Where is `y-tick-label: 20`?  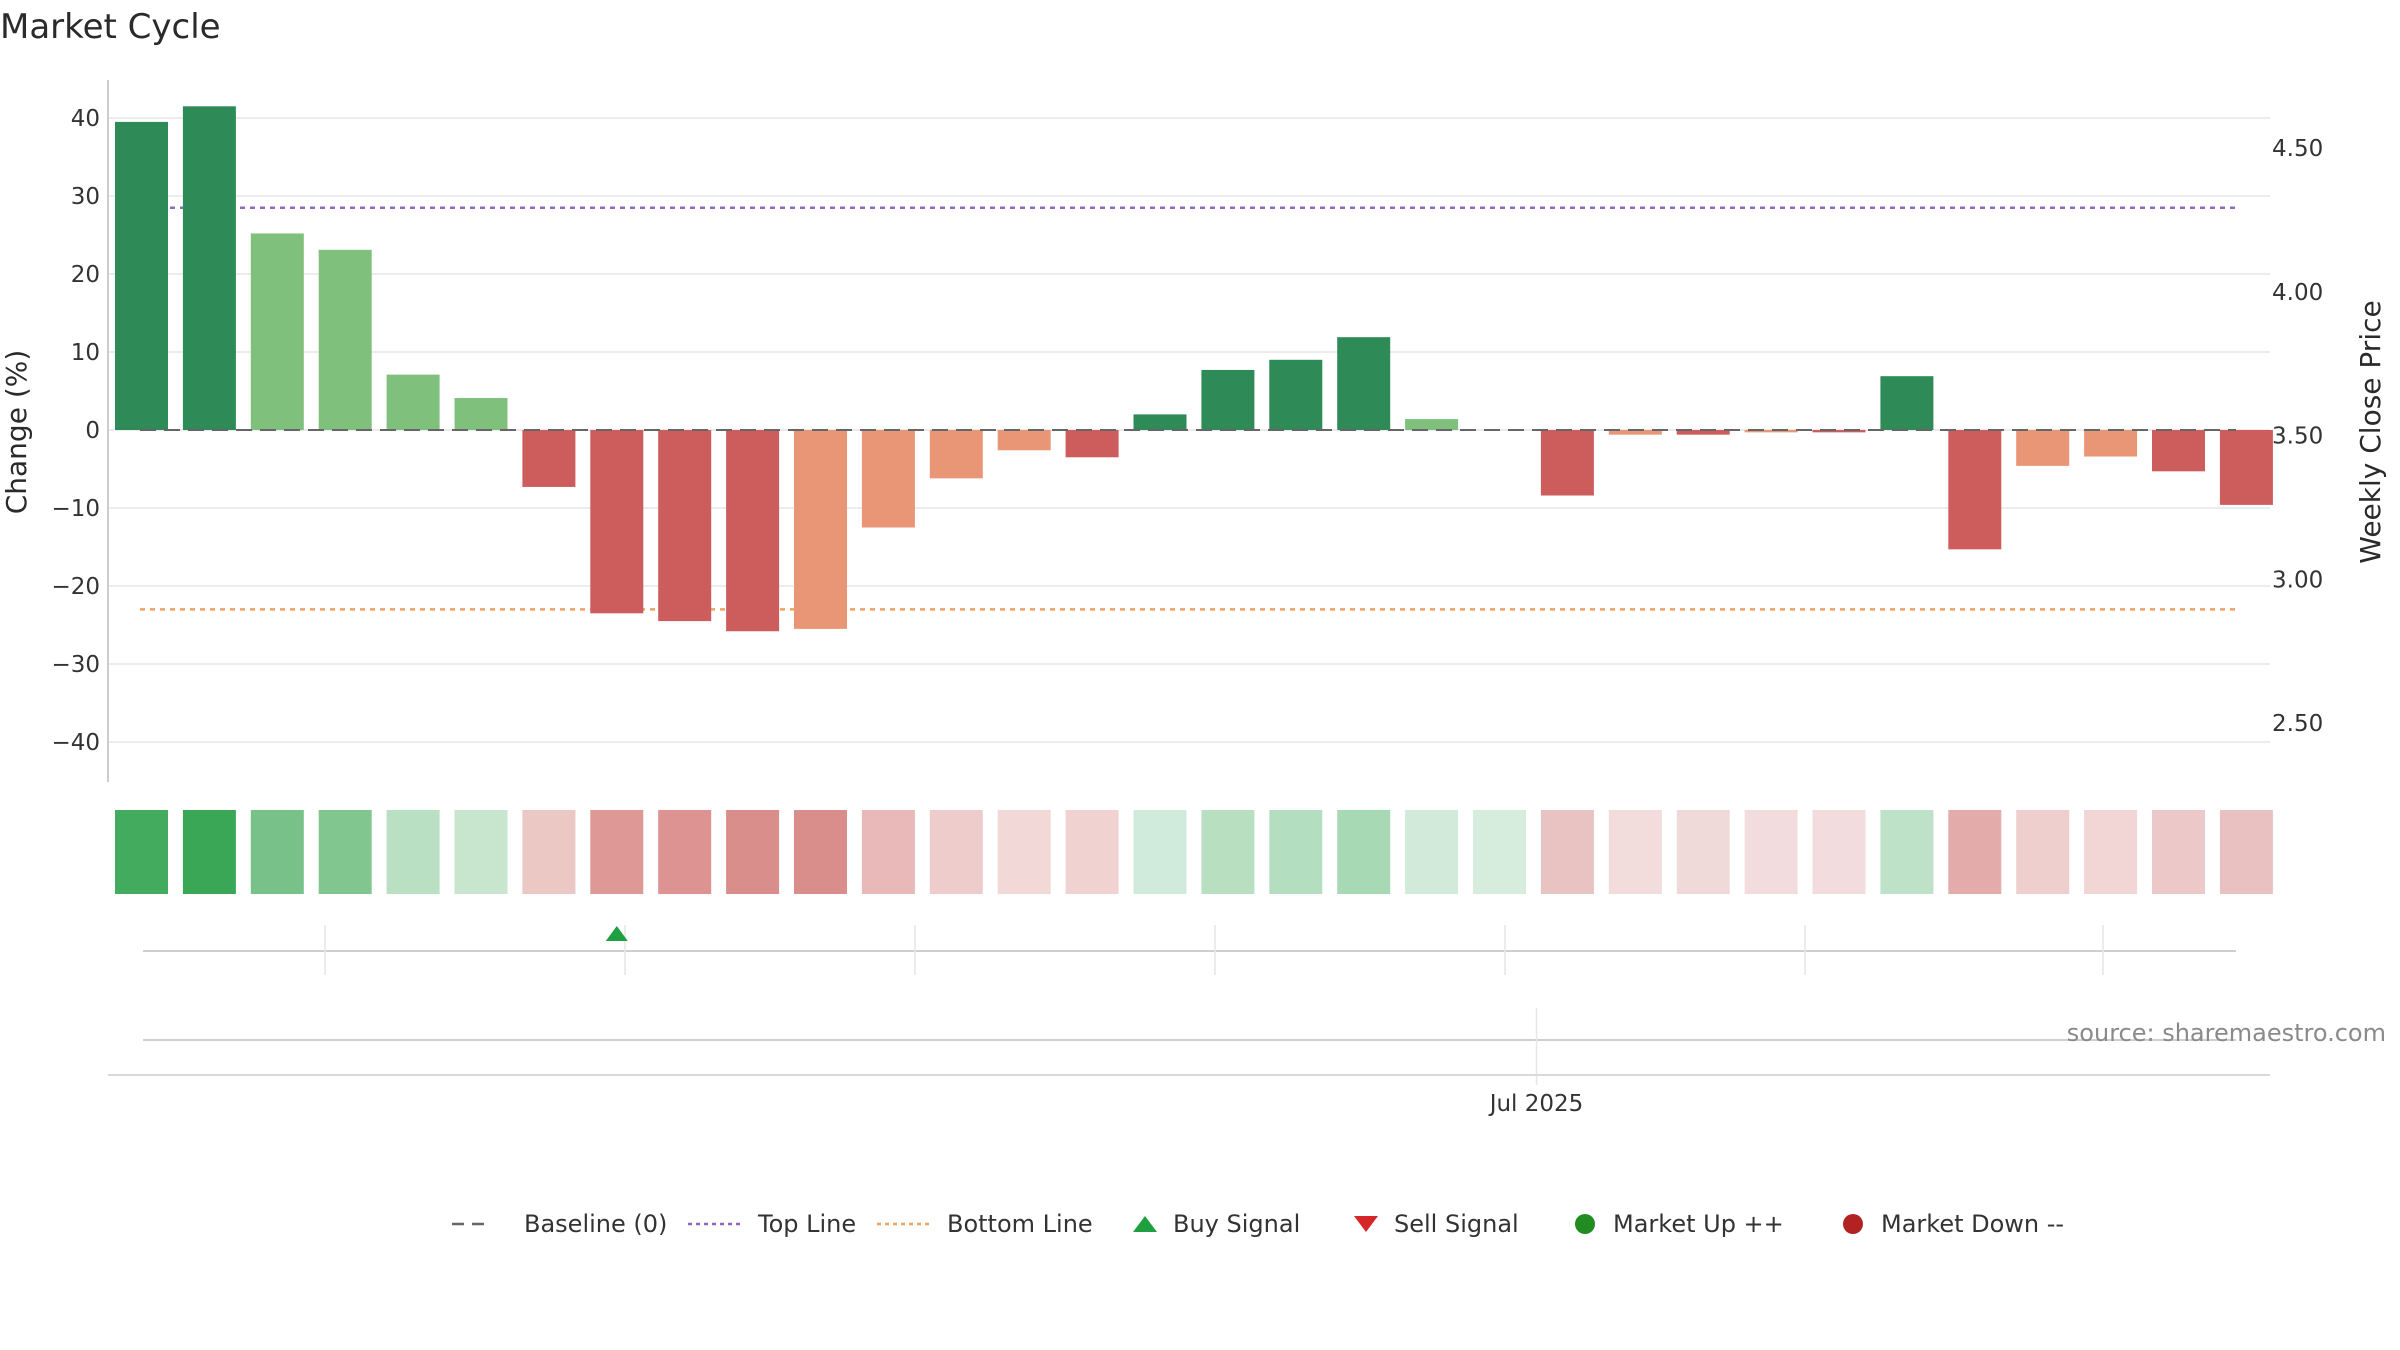
y-tick-label: 20 is located at coordinates (85, 275).